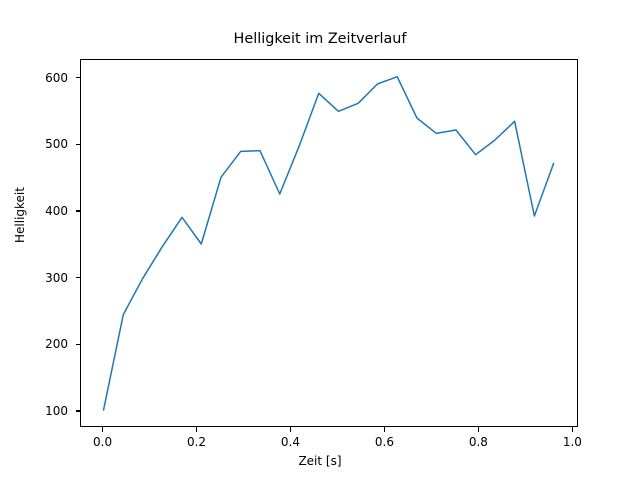 The height and width of the screenshot is (480, 640). I want to click on y-axis-label: Helligkeit, so click(20, 215).